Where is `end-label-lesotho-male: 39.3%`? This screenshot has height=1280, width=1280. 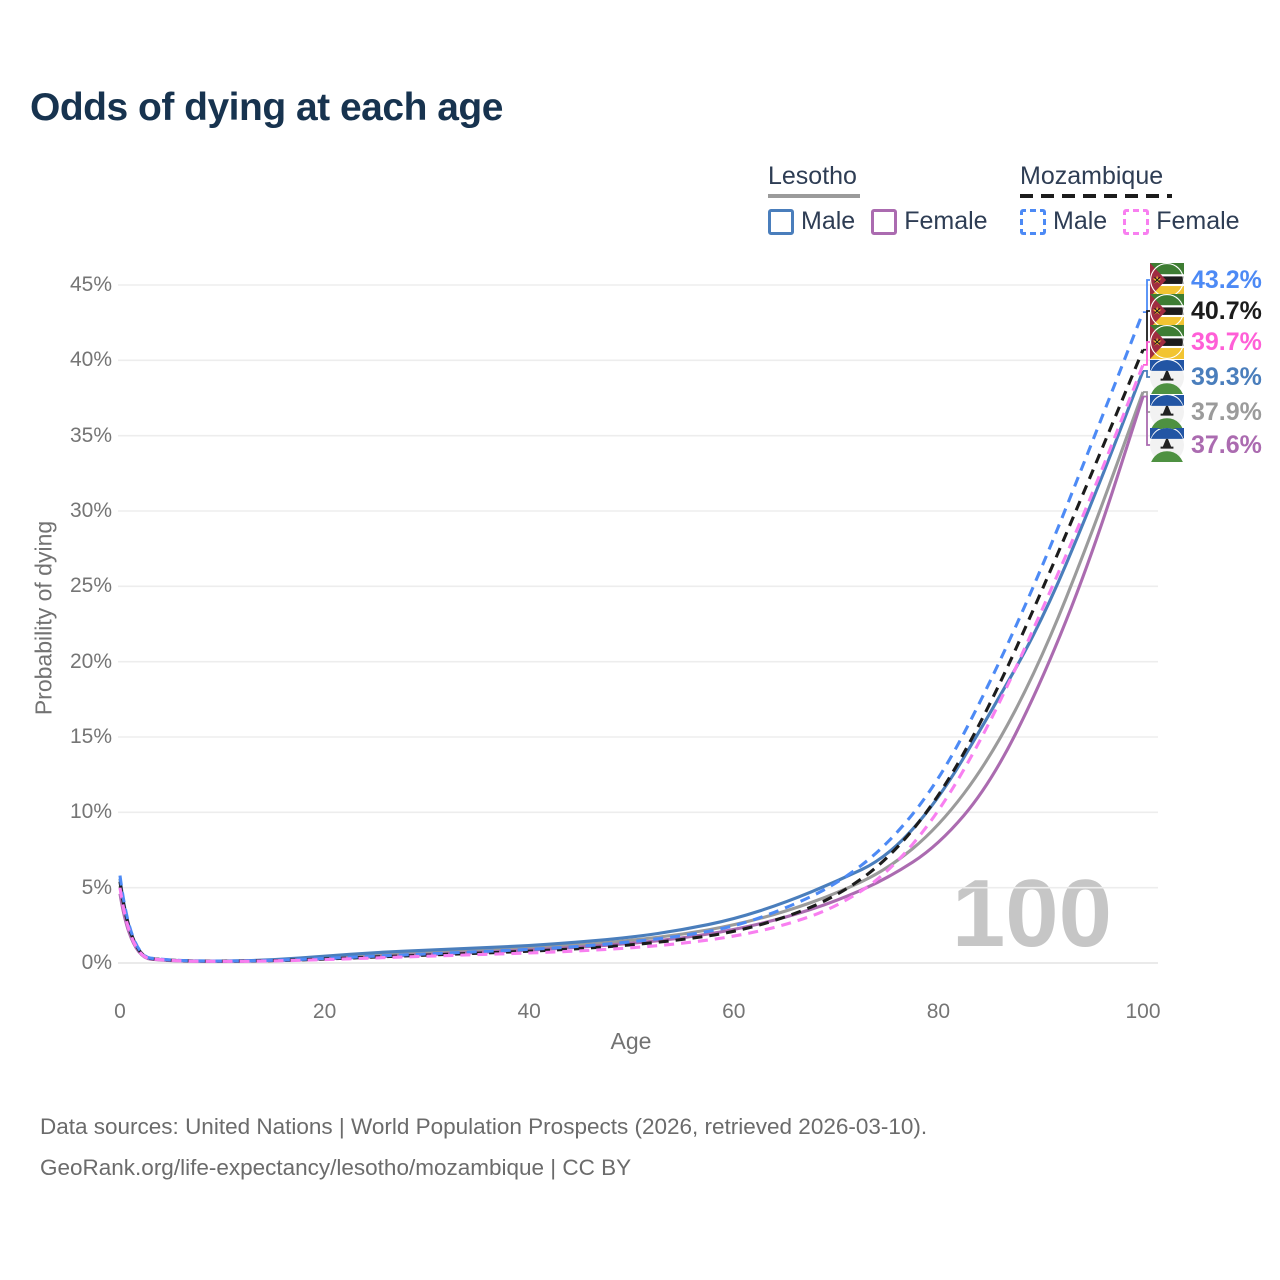
end-label-lesotho-male: 39.3% is located at coordinates (1206, 377).